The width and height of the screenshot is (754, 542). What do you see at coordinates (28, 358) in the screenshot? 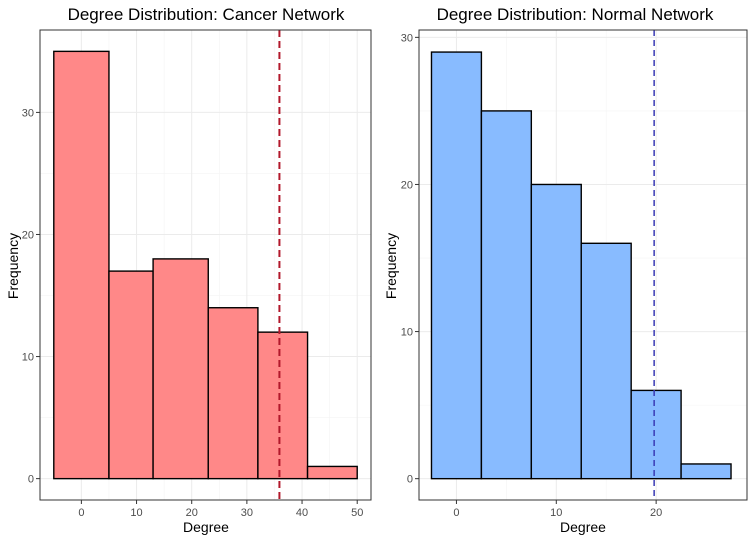
I see `cancer-y-tick-label: 10` at bounding box center [28, 358].